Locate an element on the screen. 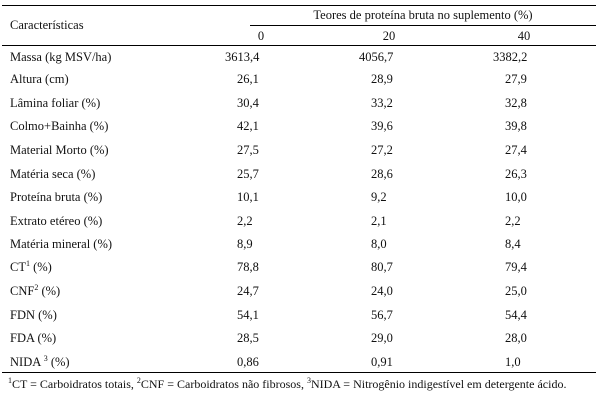 The width and height of the screenshot is (600, 400). row-label: Colmo+Bainha (%) is located at coordinates (59, 126).